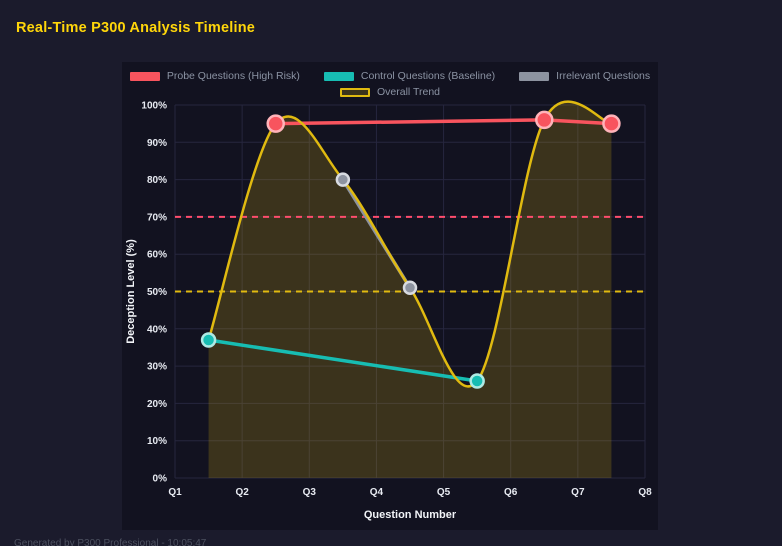  What do you see at coordinates (233, 76) in the screenshot?
I see `legend-label: Probe Questions (High Risk)` at bounding box center [233, 76].